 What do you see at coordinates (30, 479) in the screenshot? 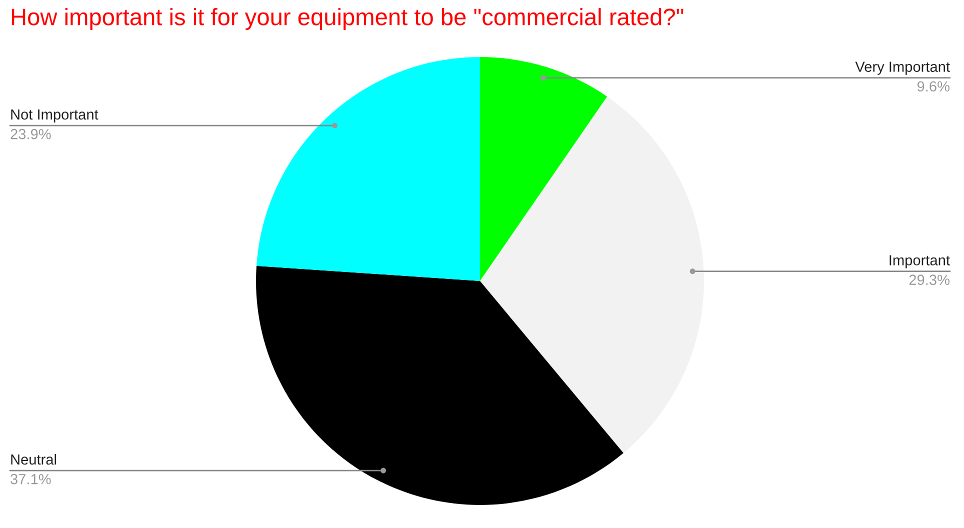
I see `data-label: 37.1%` at bounding box center [30, 479].